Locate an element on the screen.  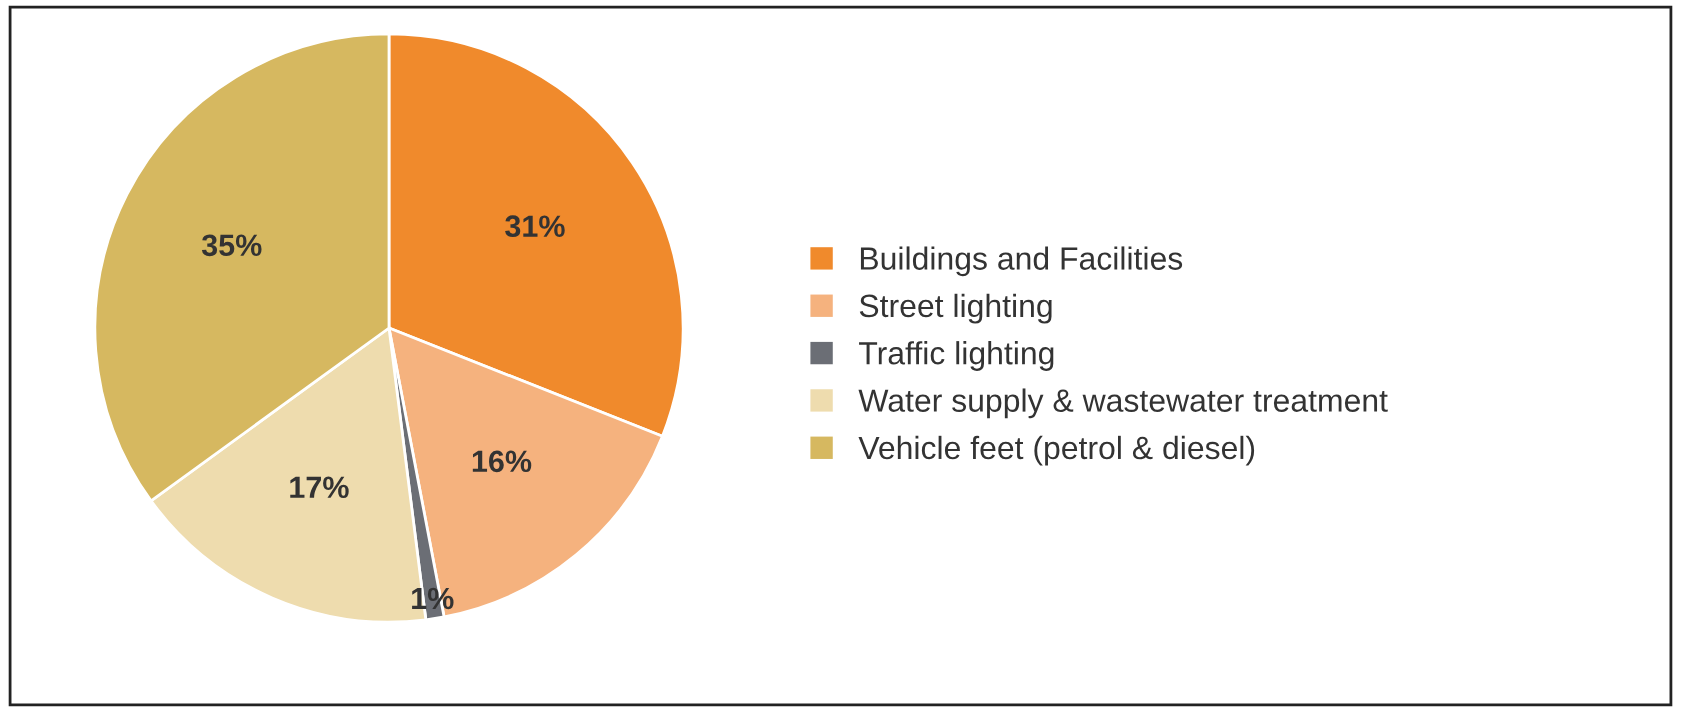
data-label: 35% is located at coordinates (231, 245).